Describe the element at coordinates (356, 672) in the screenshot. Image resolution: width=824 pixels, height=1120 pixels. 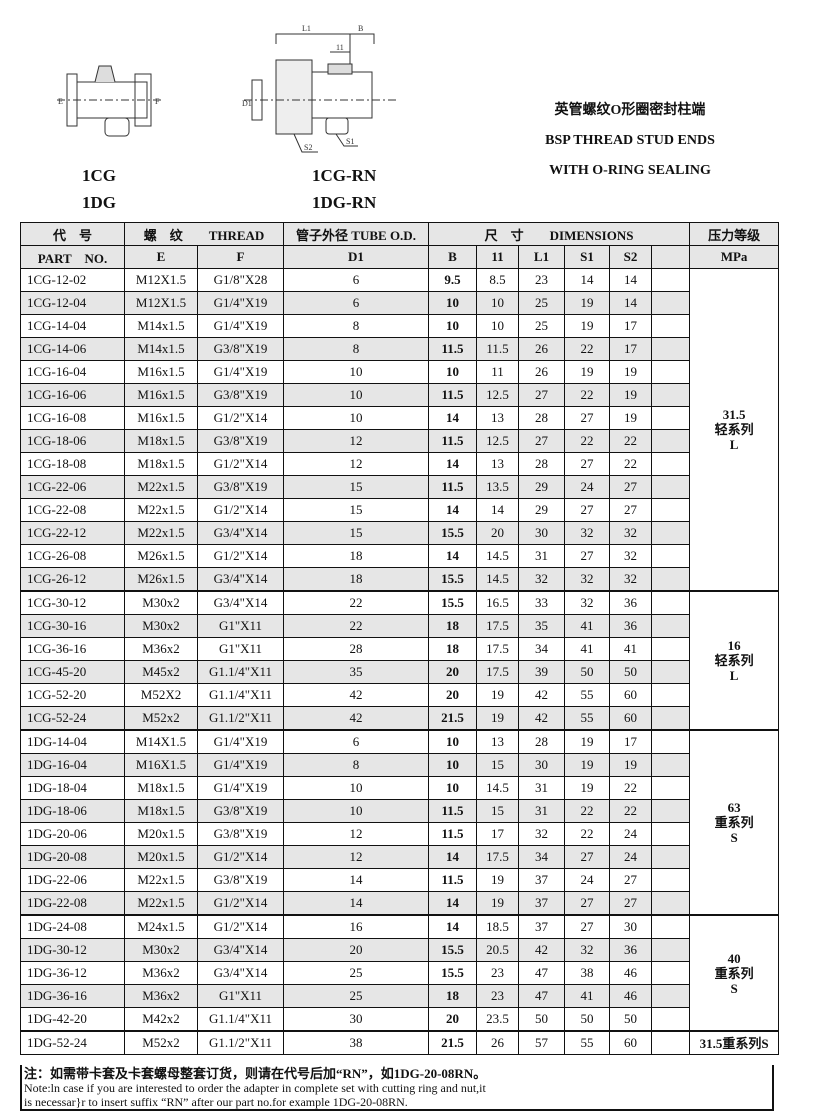
I see `tube-od-d1: 35` at that location.